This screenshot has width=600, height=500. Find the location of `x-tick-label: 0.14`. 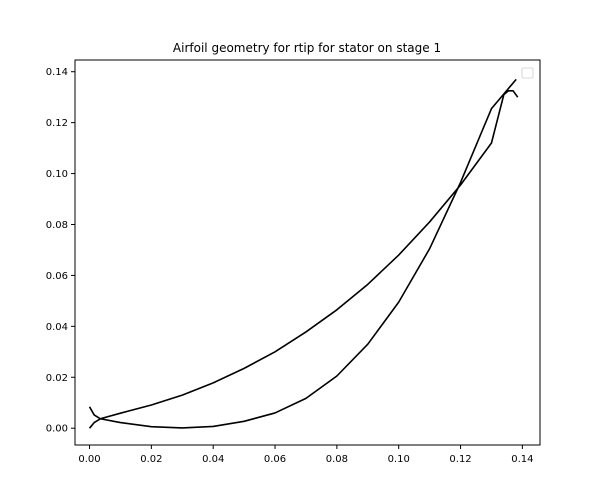

x-tick-label: 0.14 is located at coordinates (522, 459).